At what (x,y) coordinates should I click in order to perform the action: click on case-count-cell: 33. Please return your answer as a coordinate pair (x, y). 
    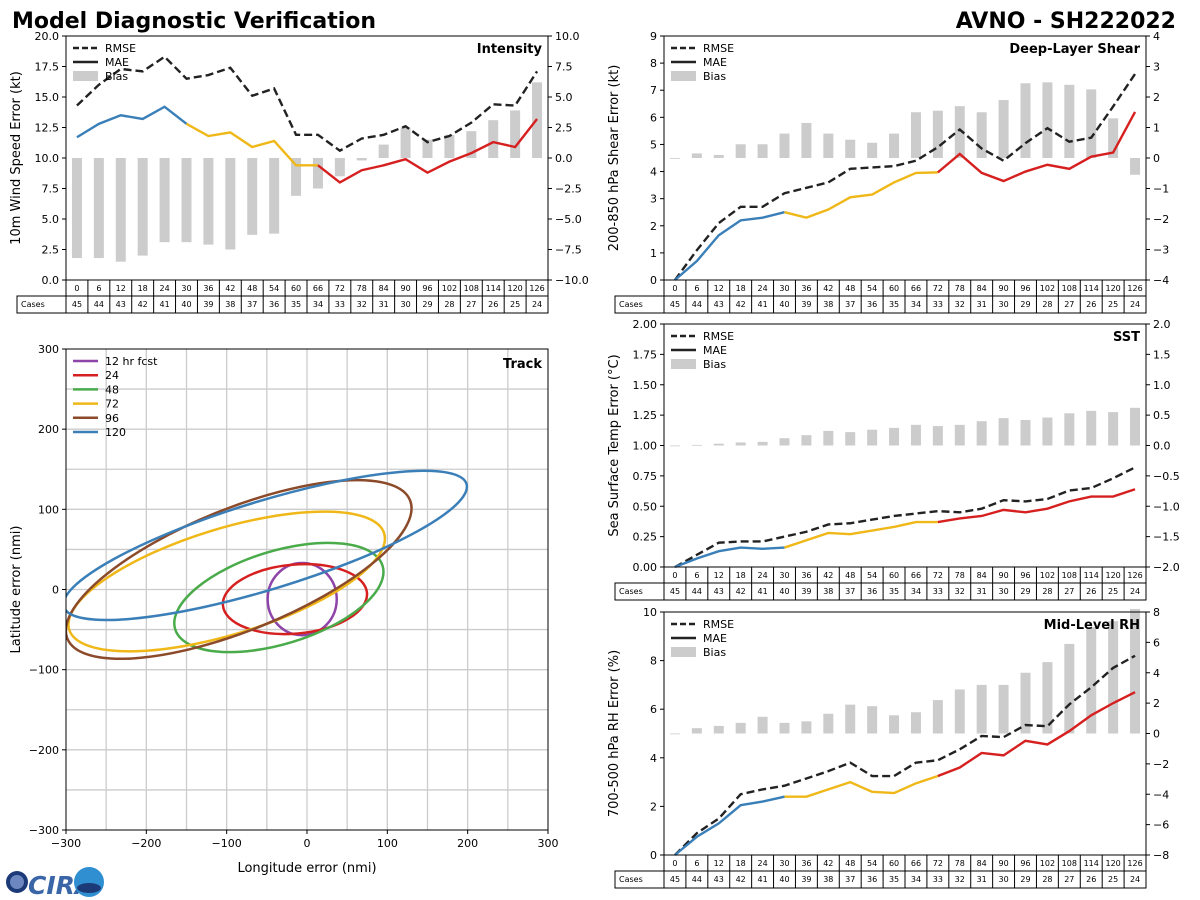
    Looking at the image, I should click on (938, 591).